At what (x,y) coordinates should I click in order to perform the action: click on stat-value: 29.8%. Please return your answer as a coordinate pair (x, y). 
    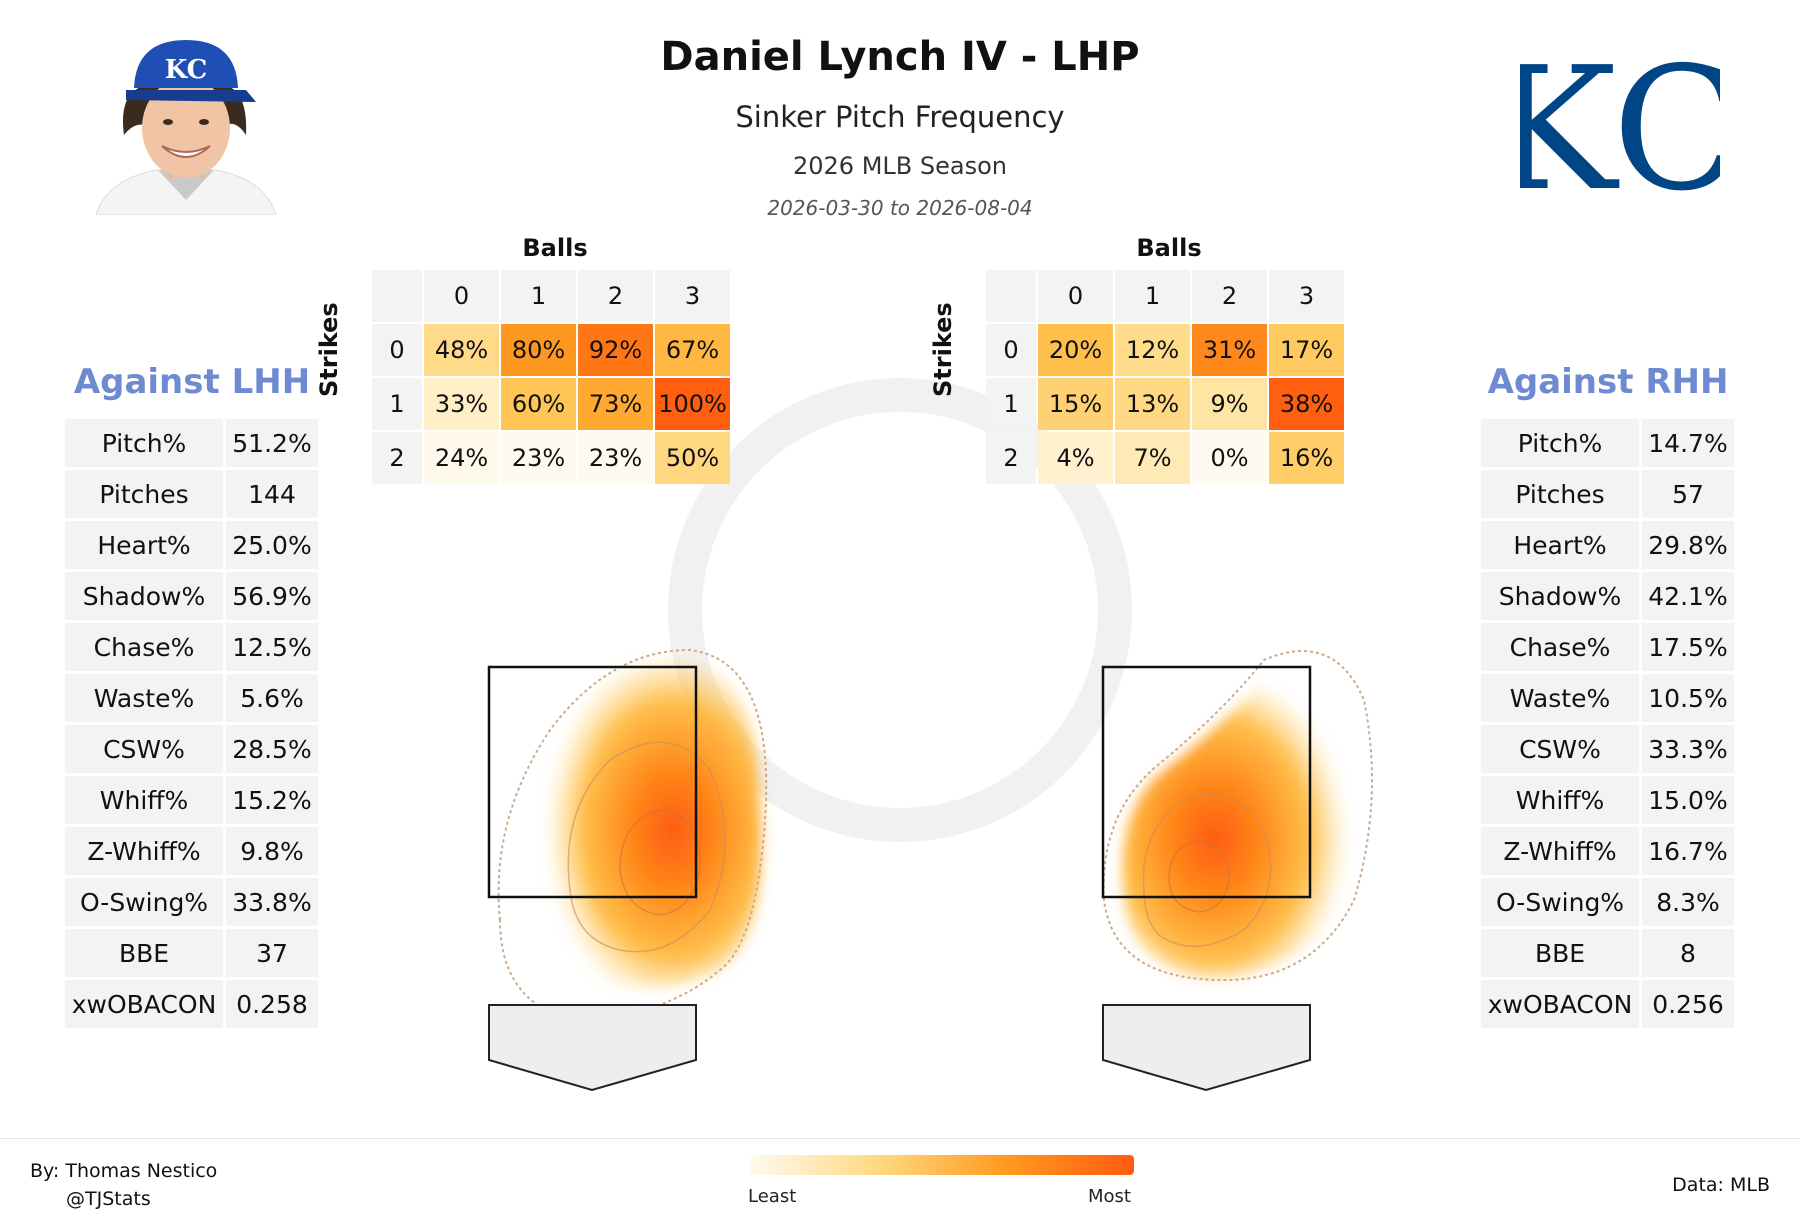
    Looking at the image, I should click on (1688, 545).